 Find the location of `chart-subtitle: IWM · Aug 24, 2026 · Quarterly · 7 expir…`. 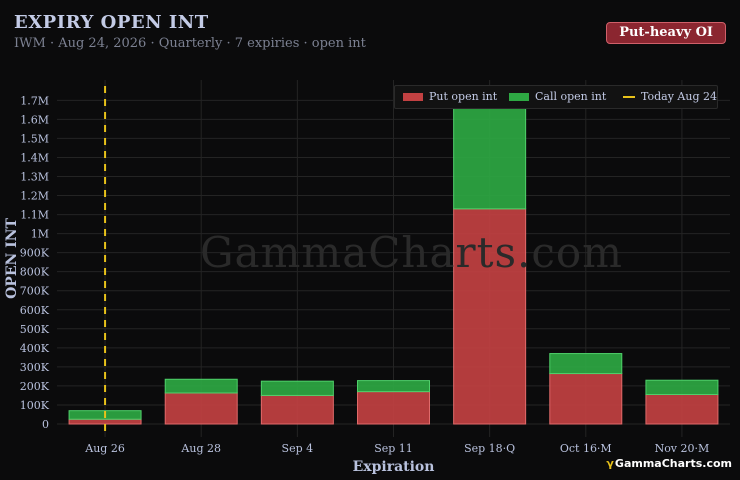

chart-subtitle: IWM · Aug 24, 2026 · Quarterly · 7 expir… is located at coordinates (190, 43).